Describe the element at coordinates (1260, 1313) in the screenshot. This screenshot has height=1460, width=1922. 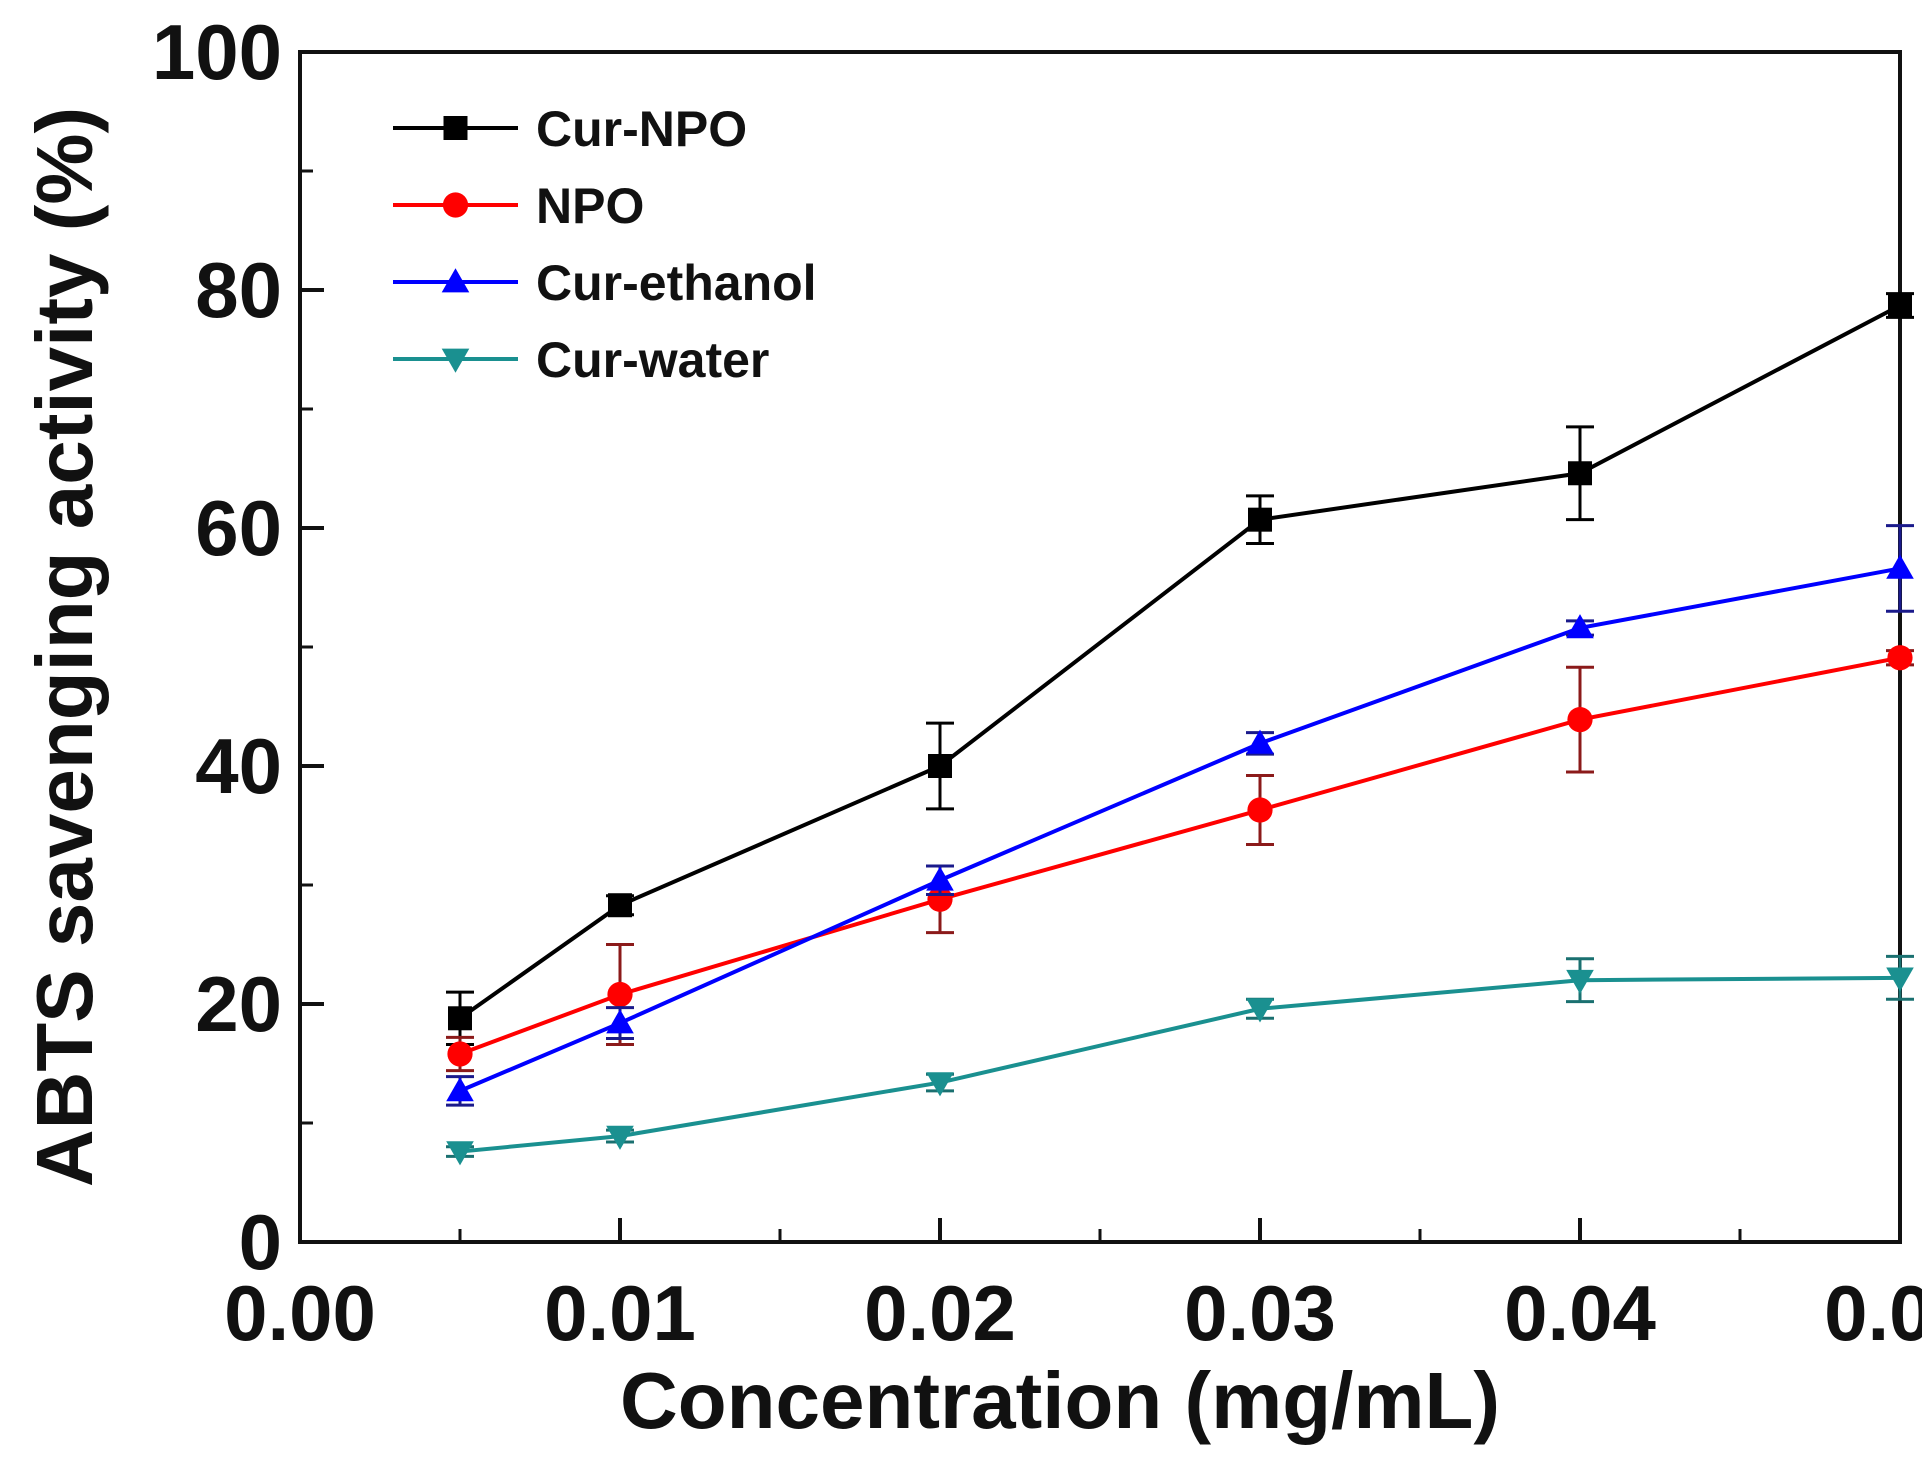
I see `x-tick-label-3: 0.03` at that location.